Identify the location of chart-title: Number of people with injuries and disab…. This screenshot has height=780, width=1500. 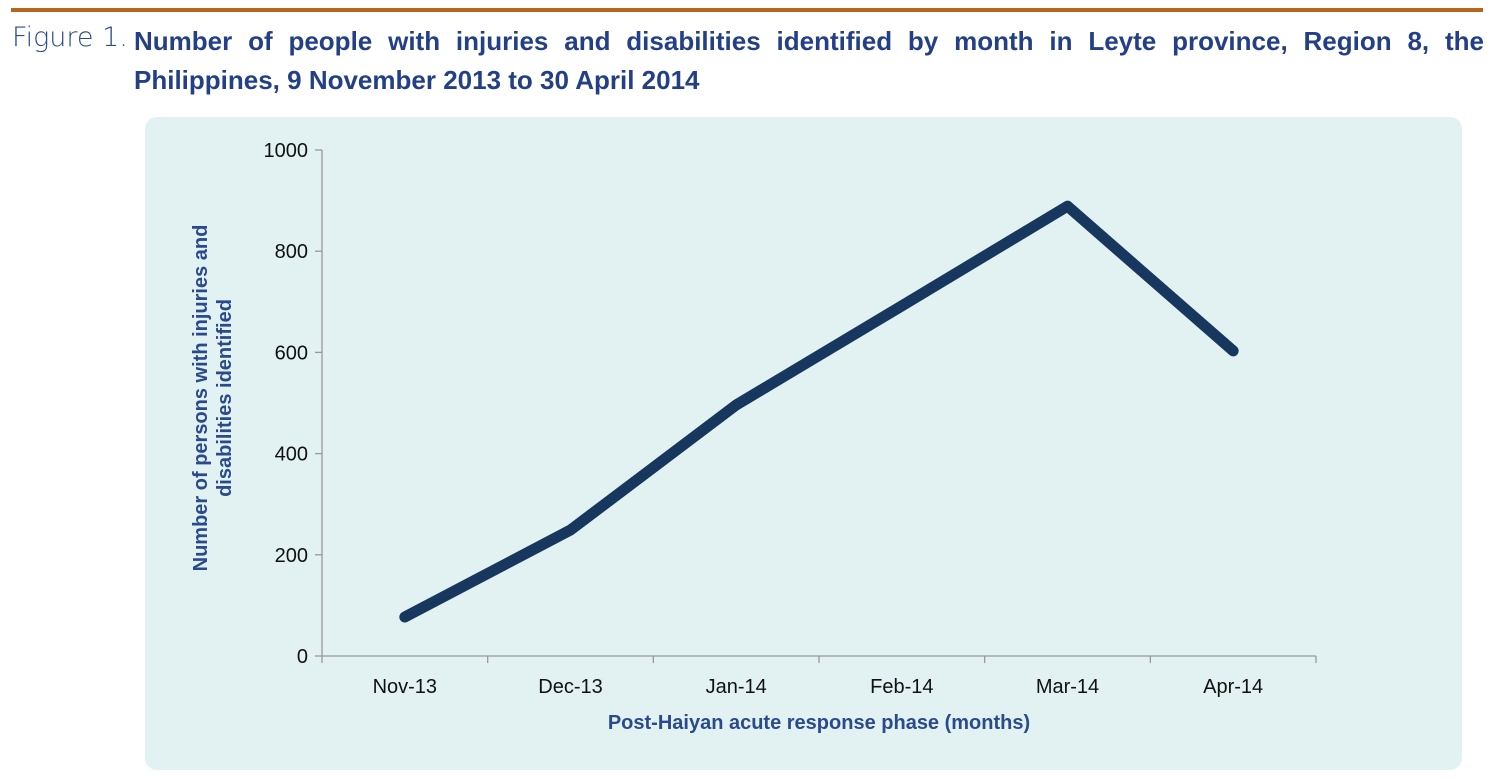
(809, 60).